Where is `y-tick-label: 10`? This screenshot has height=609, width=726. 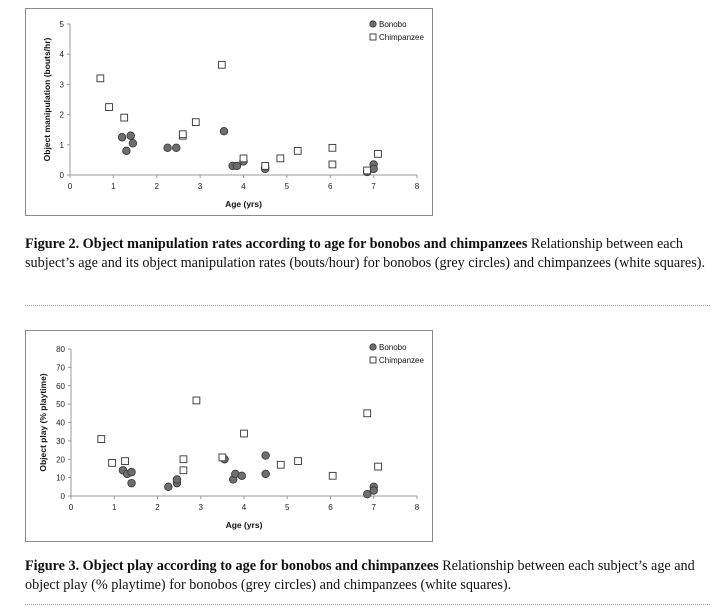 y-tick-label: 10 is located at coordinates (60, 478).